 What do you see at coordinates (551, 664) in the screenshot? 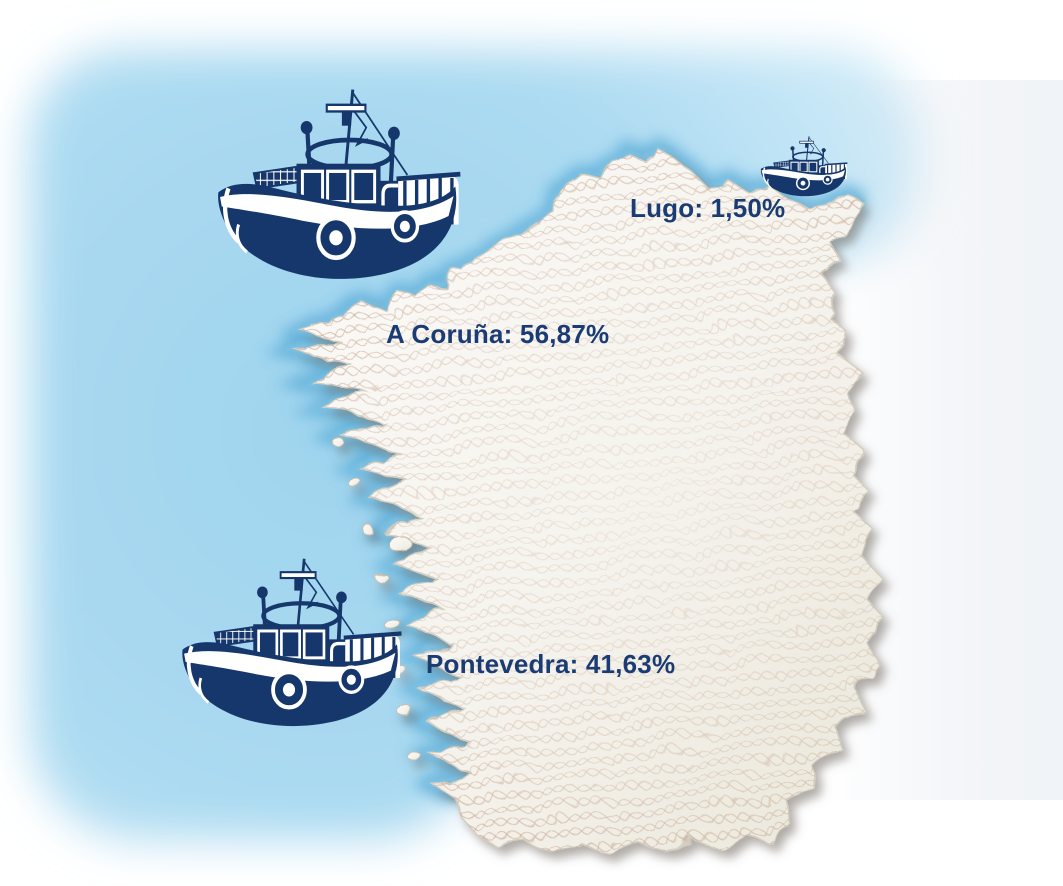
I see `label-pontevedra: Pontevedra: 41,63%` at bounding box center [551, 664].